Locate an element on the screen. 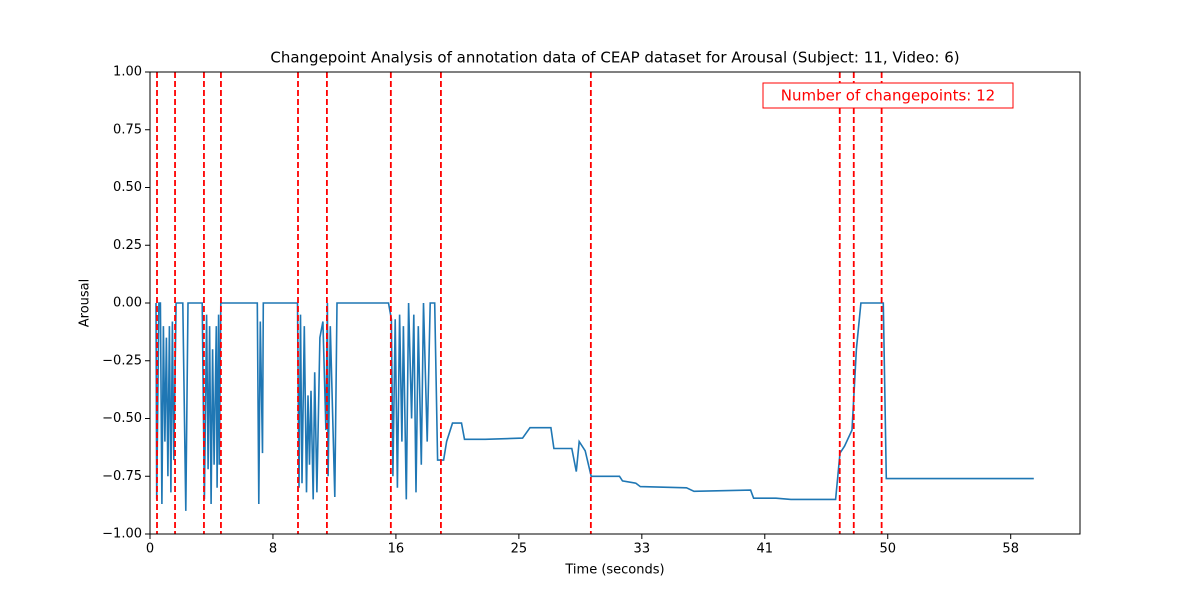 Image resolution: width=1200 pixels, height=600 pixels. x-tick-label: 25 is located at coordinates (519, 549).